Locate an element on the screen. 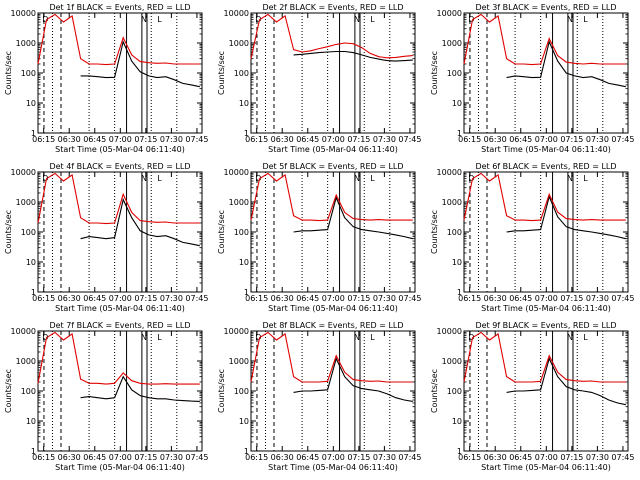  panel-title: Det 6f BLACK = Events, RED = LLD is located at coordinates (545, 166).